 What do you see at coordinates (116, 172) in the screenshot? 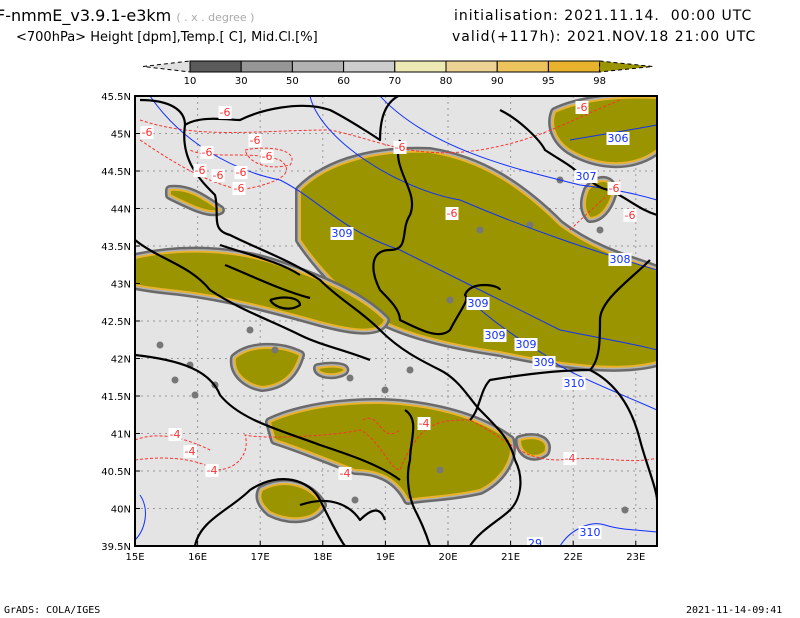
I see `lat-label: 44.5N` at bounding box center [116, 172].